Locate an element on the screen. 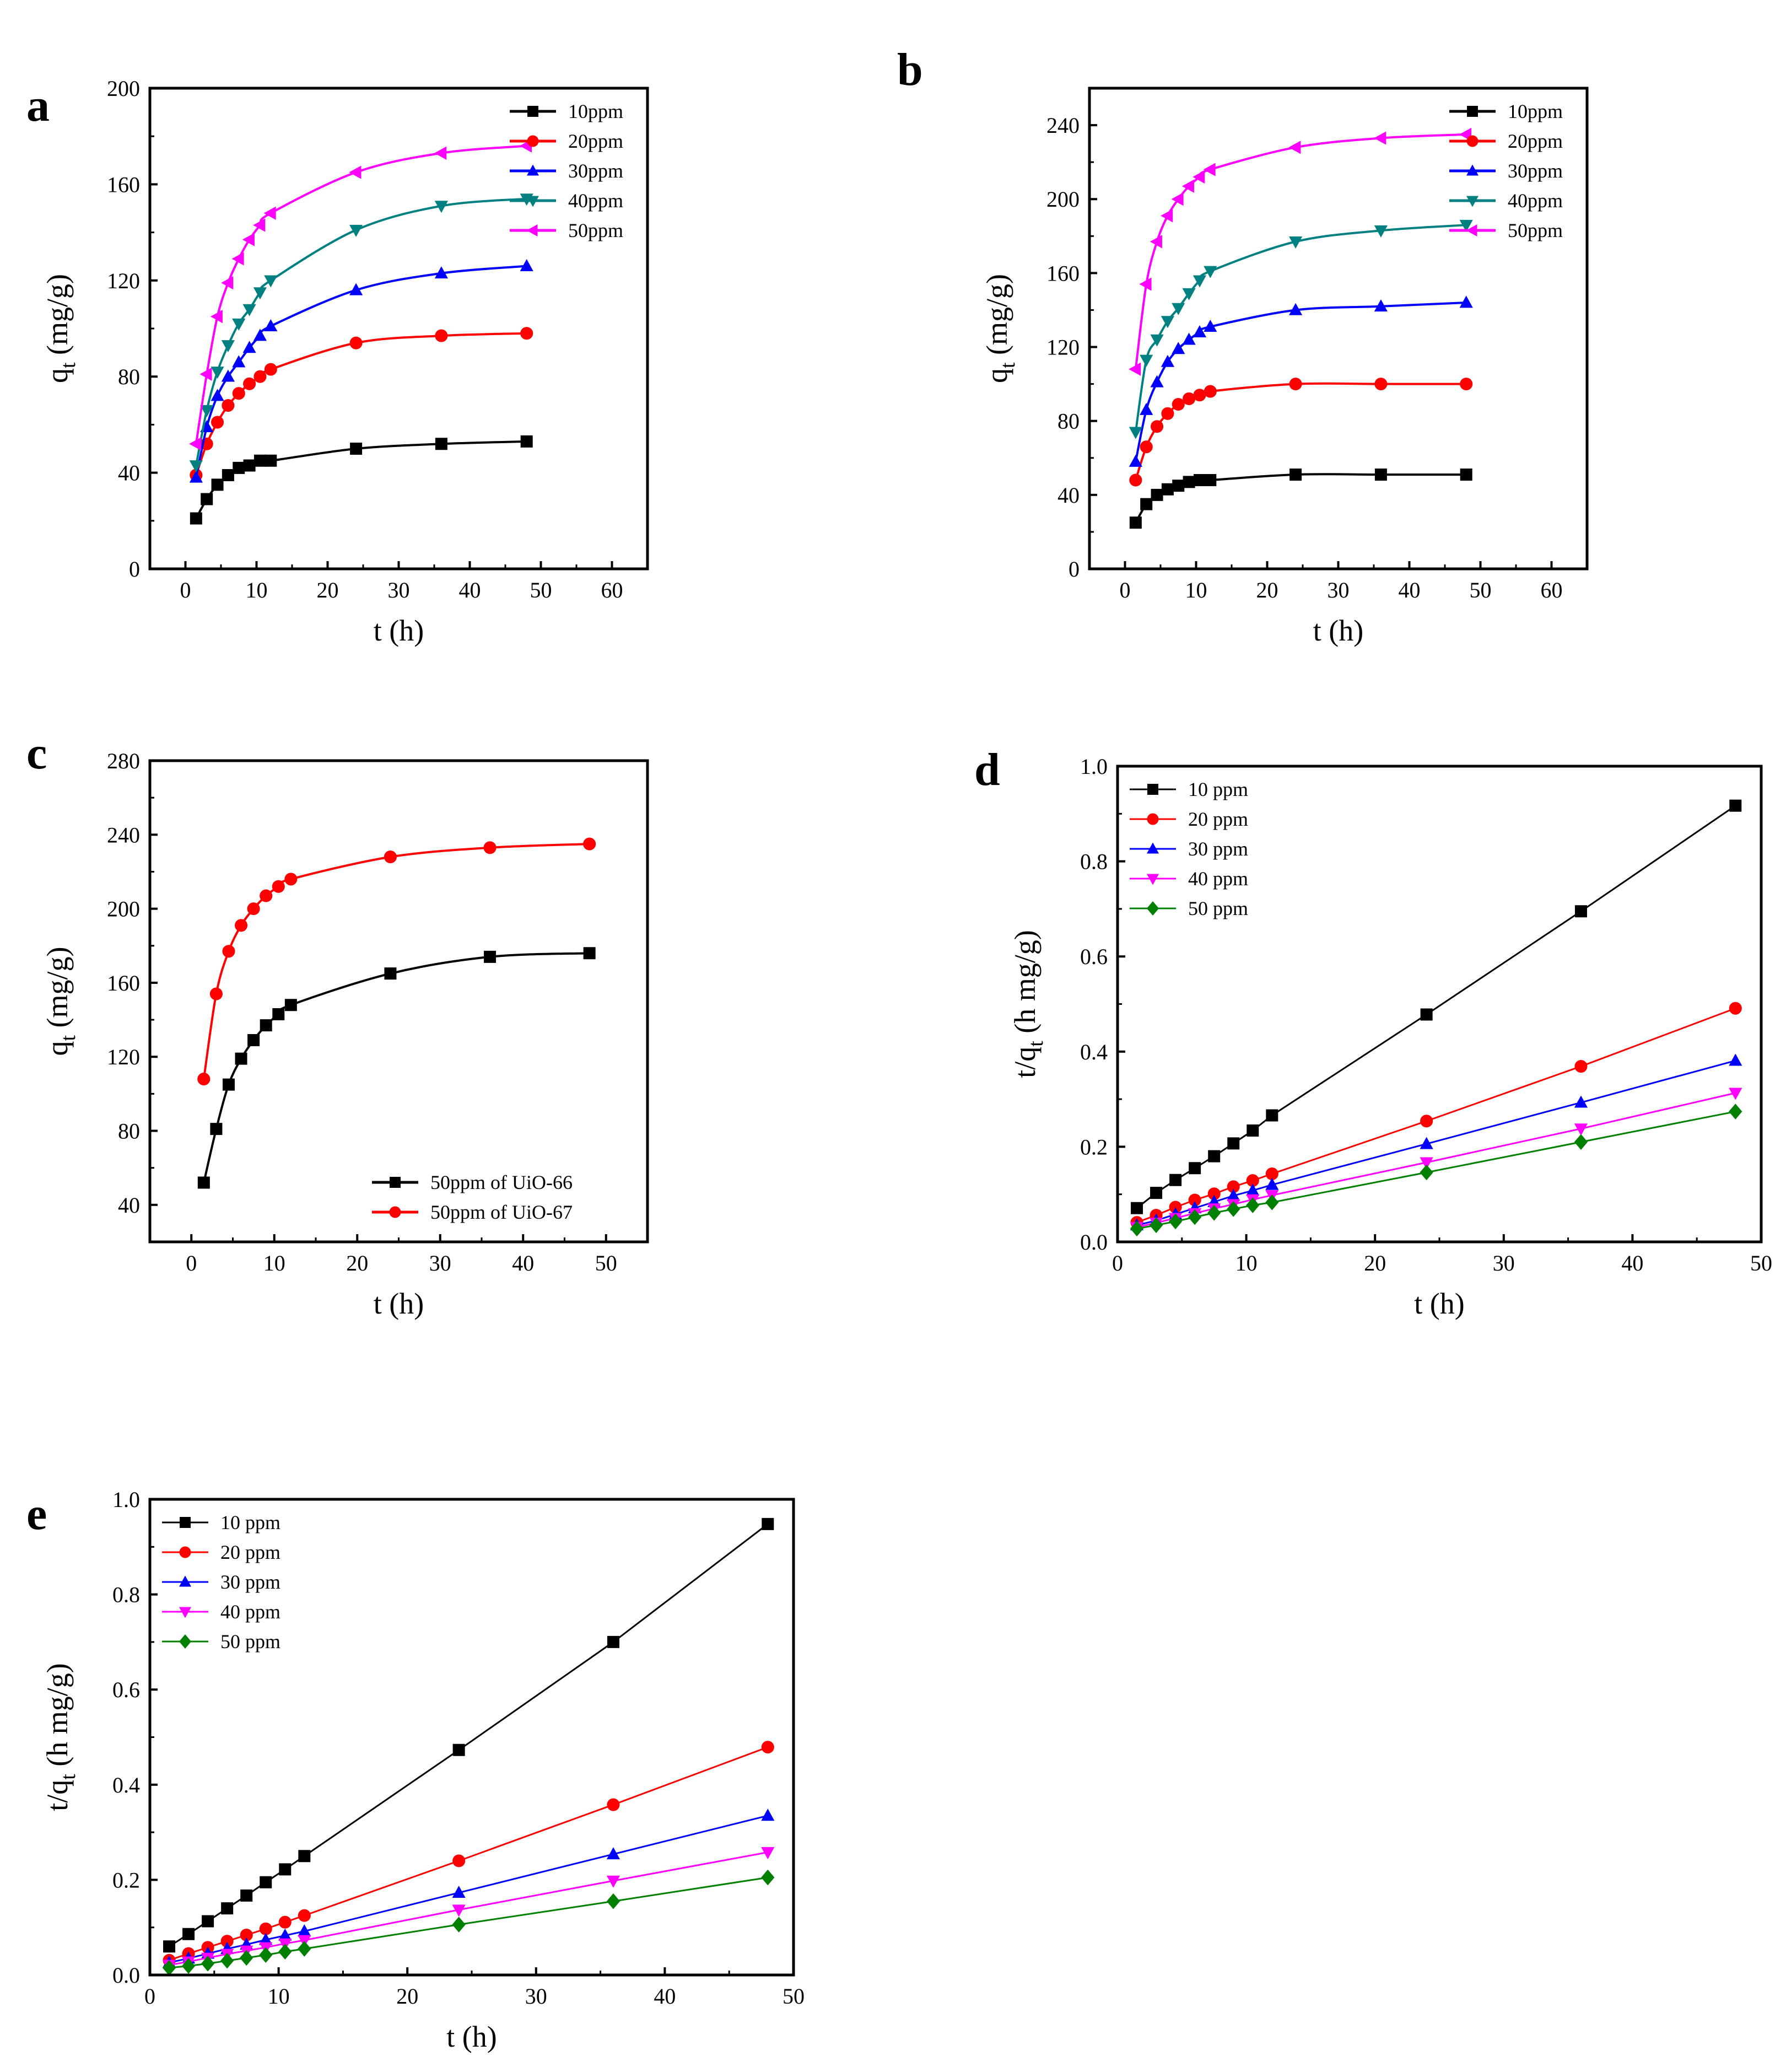 The width and height of the screenshot is (1786, 2072). legend: 10 ppm 20 ppm 30 ppm 40 ppm 50 ppm is located at coordinates (221, 1582).